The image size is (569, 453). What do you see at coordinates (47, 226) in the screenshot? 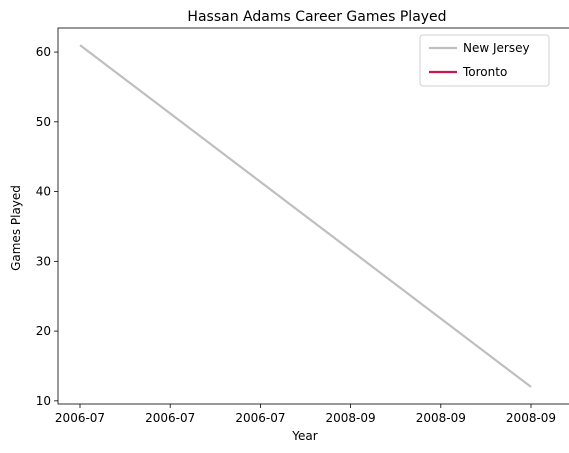
I see `y-axis-ticks: 10 20 30 40 50 60` at bounding box center [47, 226].